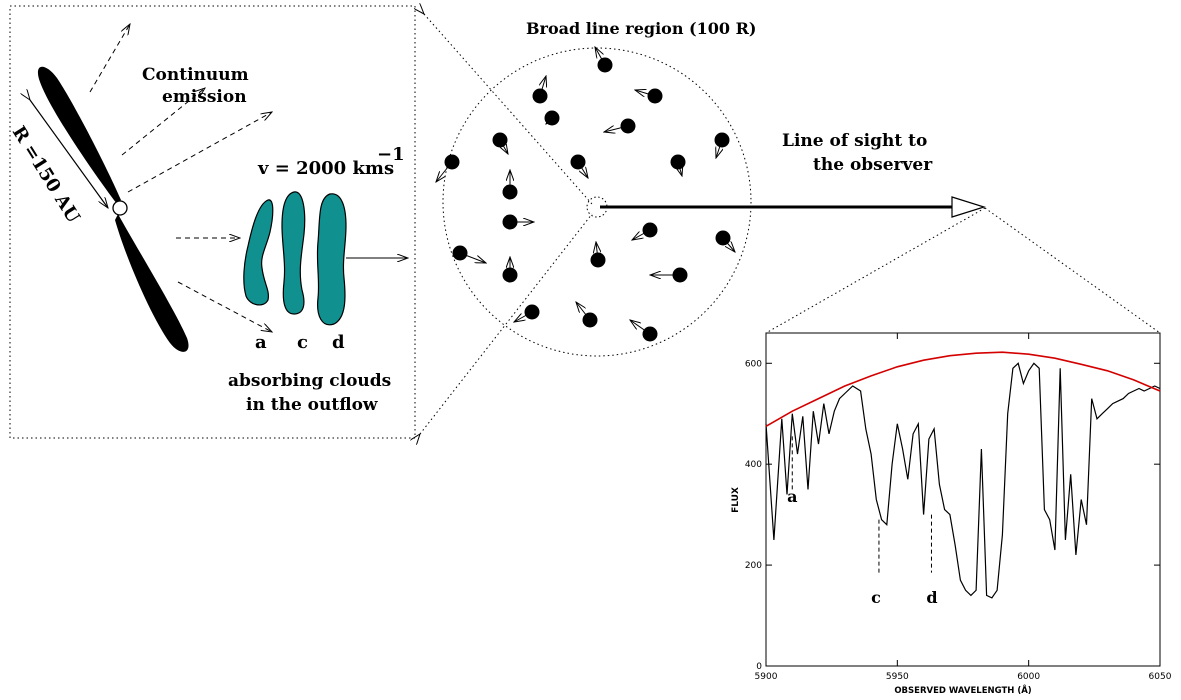 This screenshot has height=700, width=1181. I want to click on line-of-sight: Line of sight to the observer, so click(793, 174).